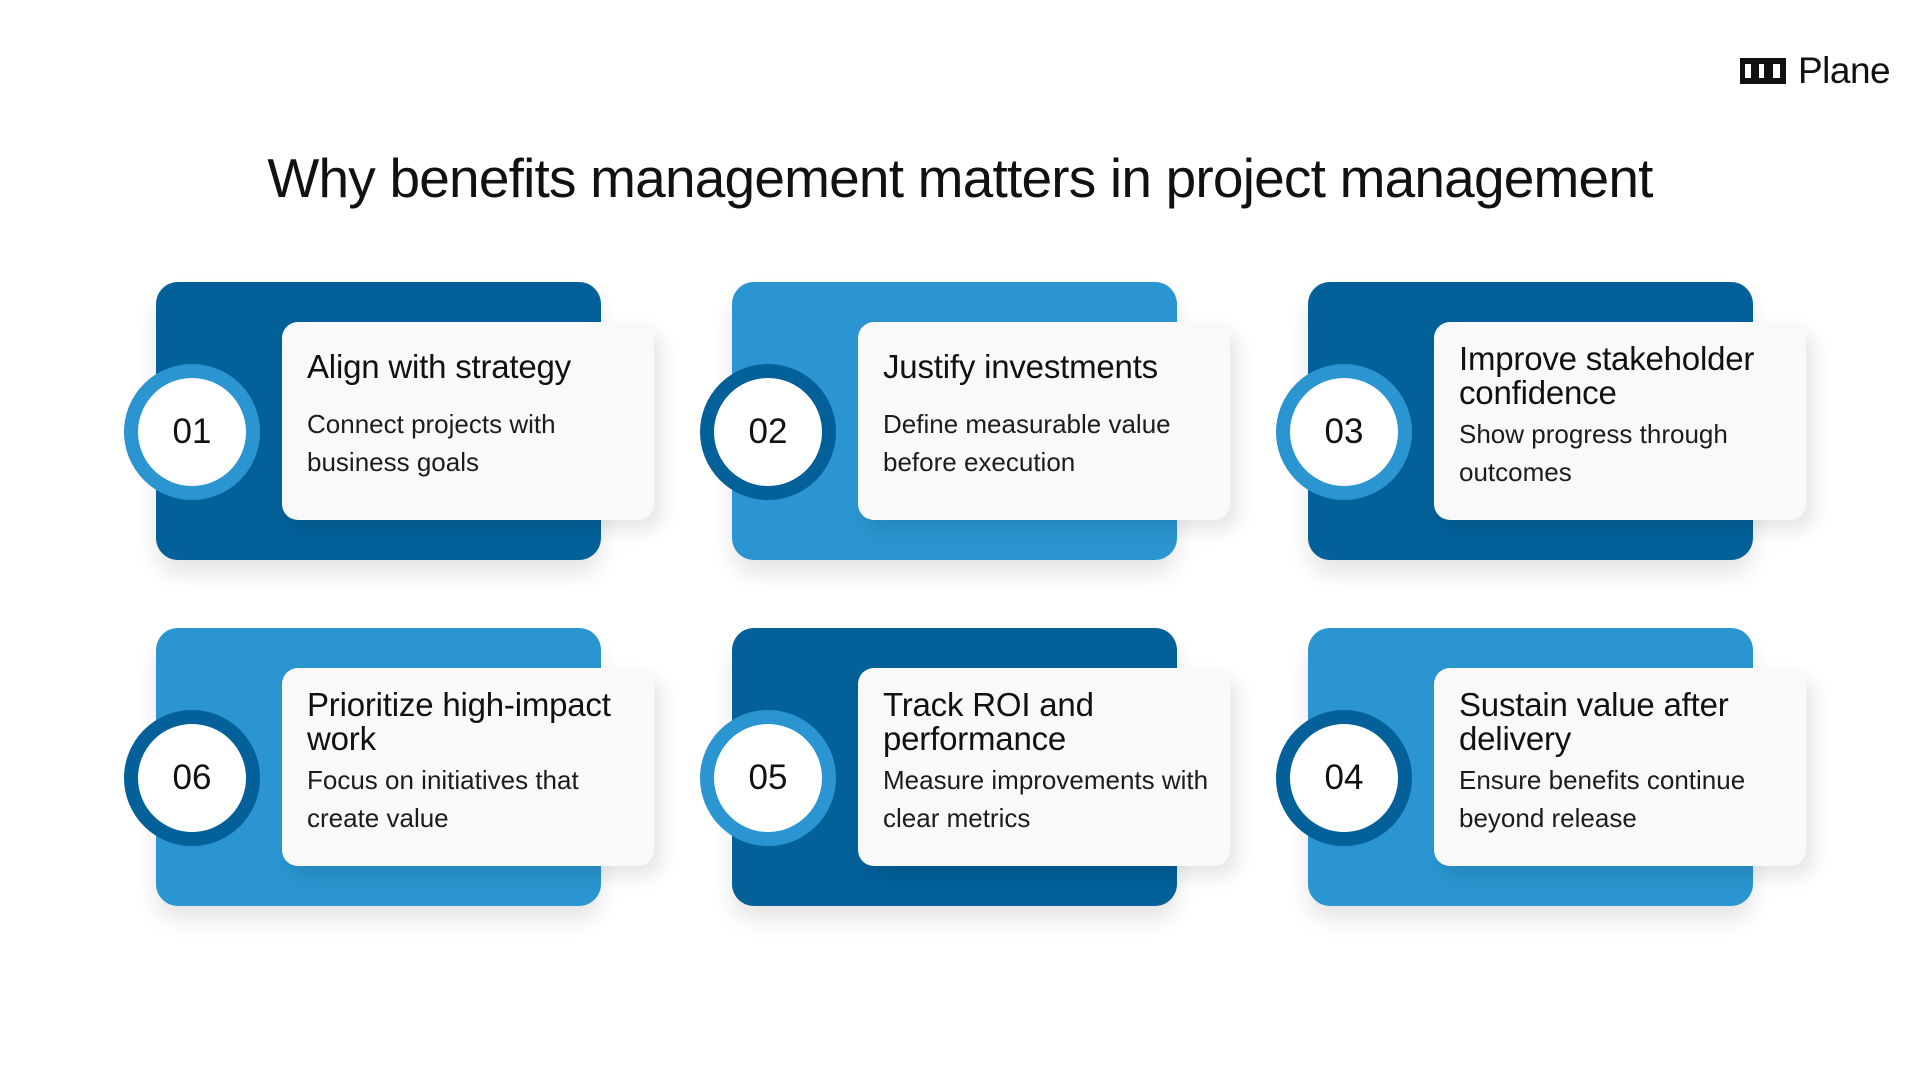  Describe the element at coordinates (1020, 366) in the screenshot. I see `card-title: Justify investments` at that location.